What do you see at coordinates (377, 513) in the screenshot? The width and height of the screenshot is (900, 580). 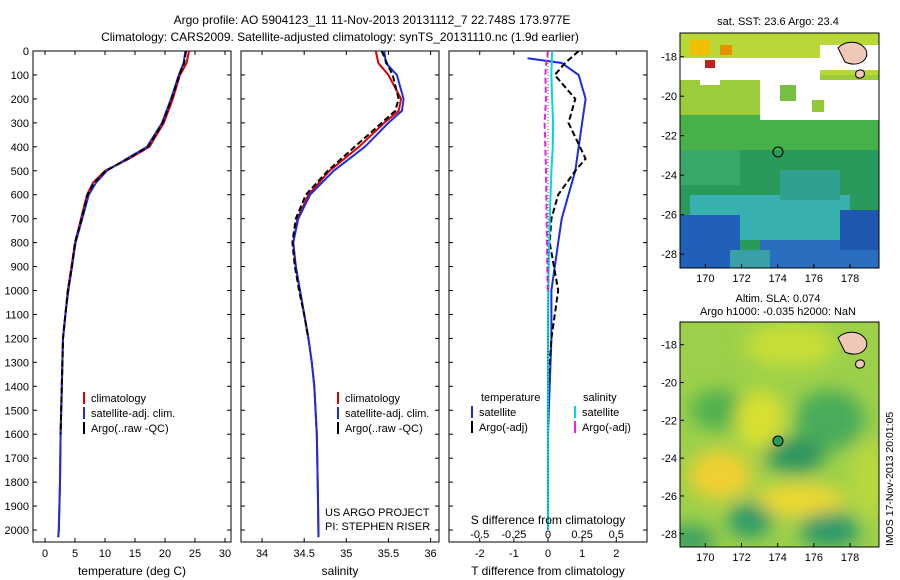 I see `credit-project: US ARGO PROJECT` at bounding box center [377, 513].